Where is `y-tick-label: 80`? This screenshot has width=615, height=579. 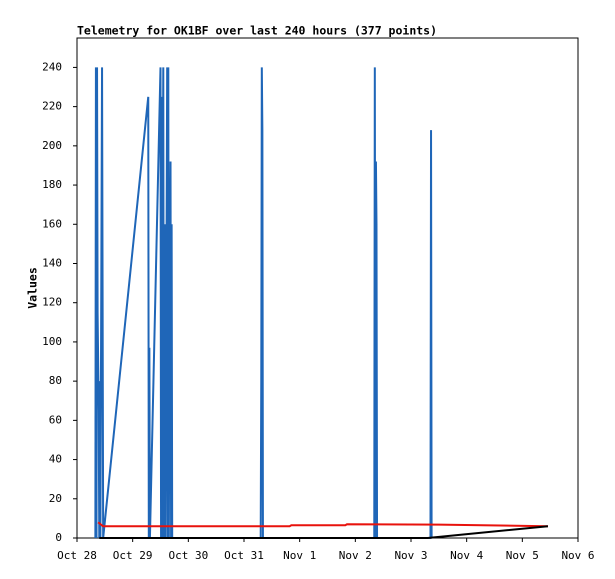
y-tick-label: 80 is located at coordinates (55, 380).